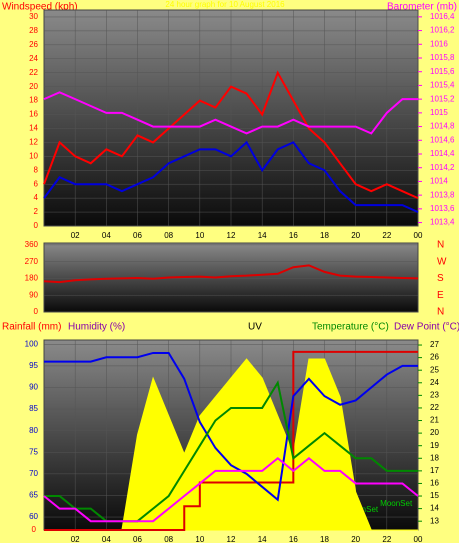  What do you see at coordinates (434, 432) in the screenshot?
I see `y2-tick-label: 20` at bounding box center [434, 432].